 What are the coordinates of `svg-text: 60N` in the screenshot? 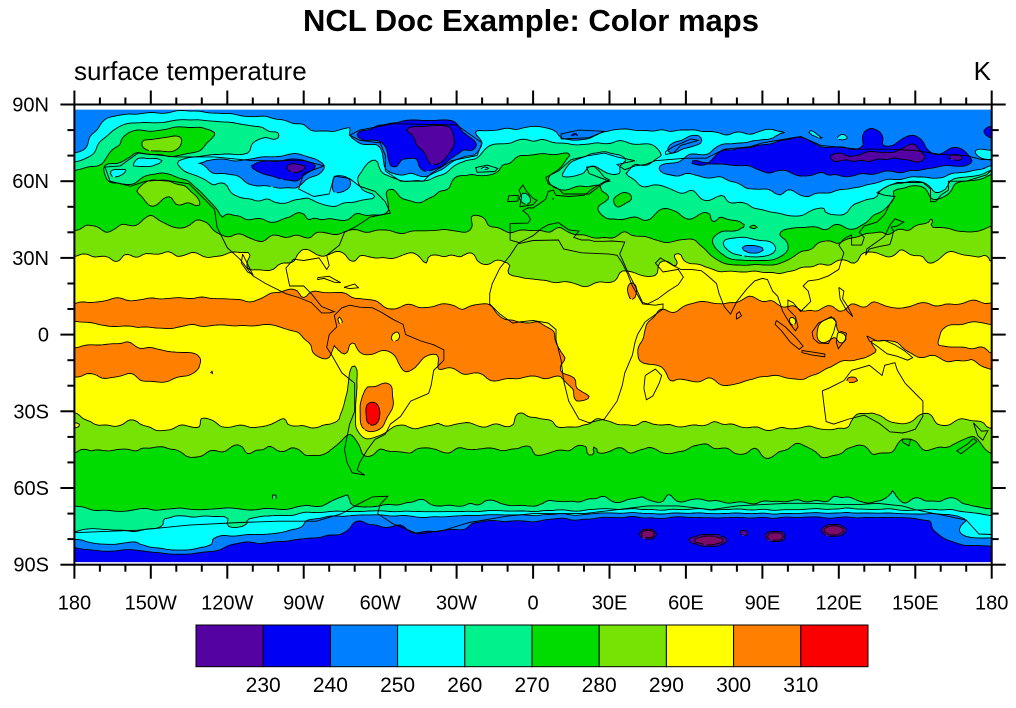 It's located at (30, 182).